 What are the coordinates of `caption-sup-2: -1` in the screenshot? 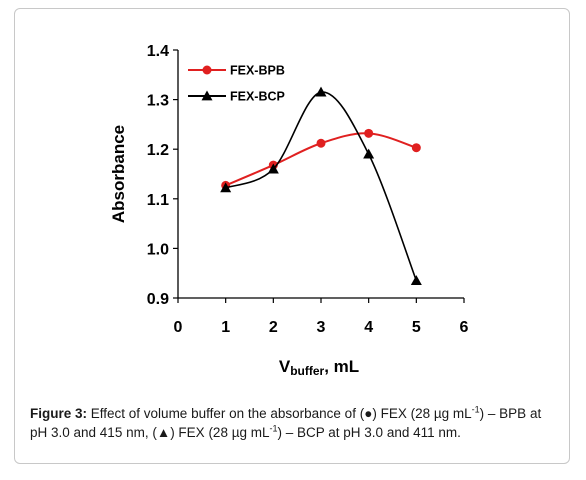 It's located at (273, 428).